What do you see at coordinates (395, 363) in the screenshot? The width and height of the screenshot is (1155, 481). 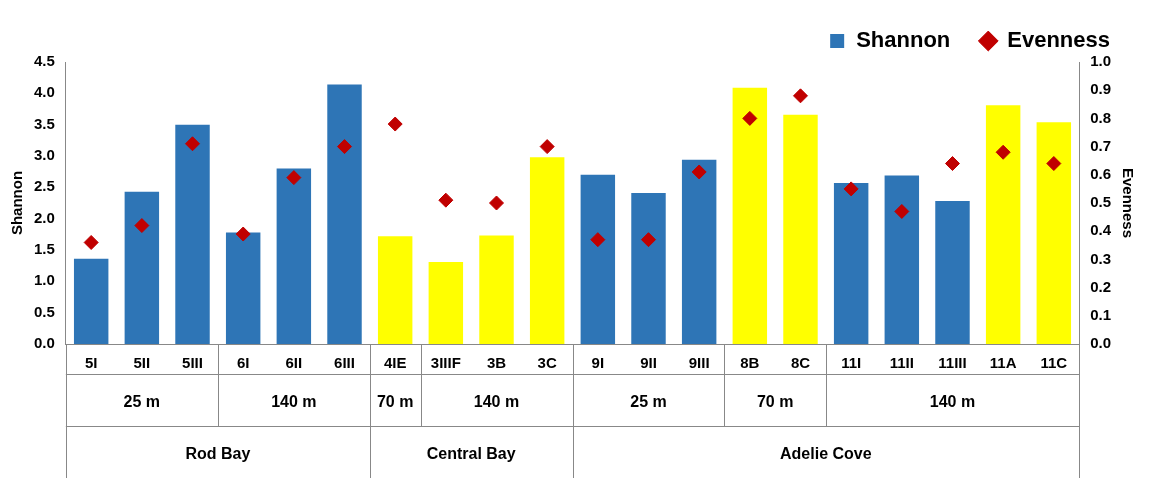 I see `x-tick-label: 4IE` at bounding box center [395, 363].